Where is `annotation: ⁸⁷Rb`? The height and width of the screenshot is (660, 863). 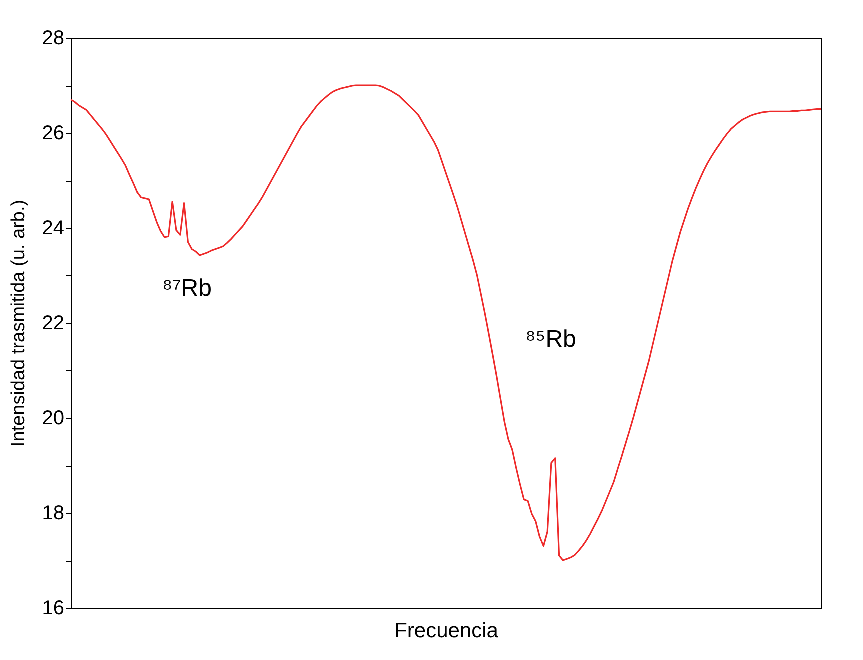
annotation: ⁸⁷Rb is located at coordinates (187, 288).